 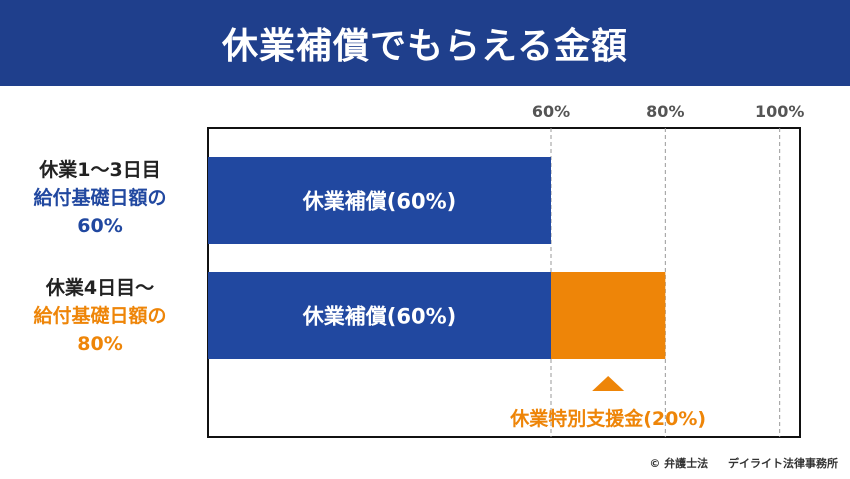 I want to click on bar-2-label: 休業補償(60%), so click(x=379, y=317).